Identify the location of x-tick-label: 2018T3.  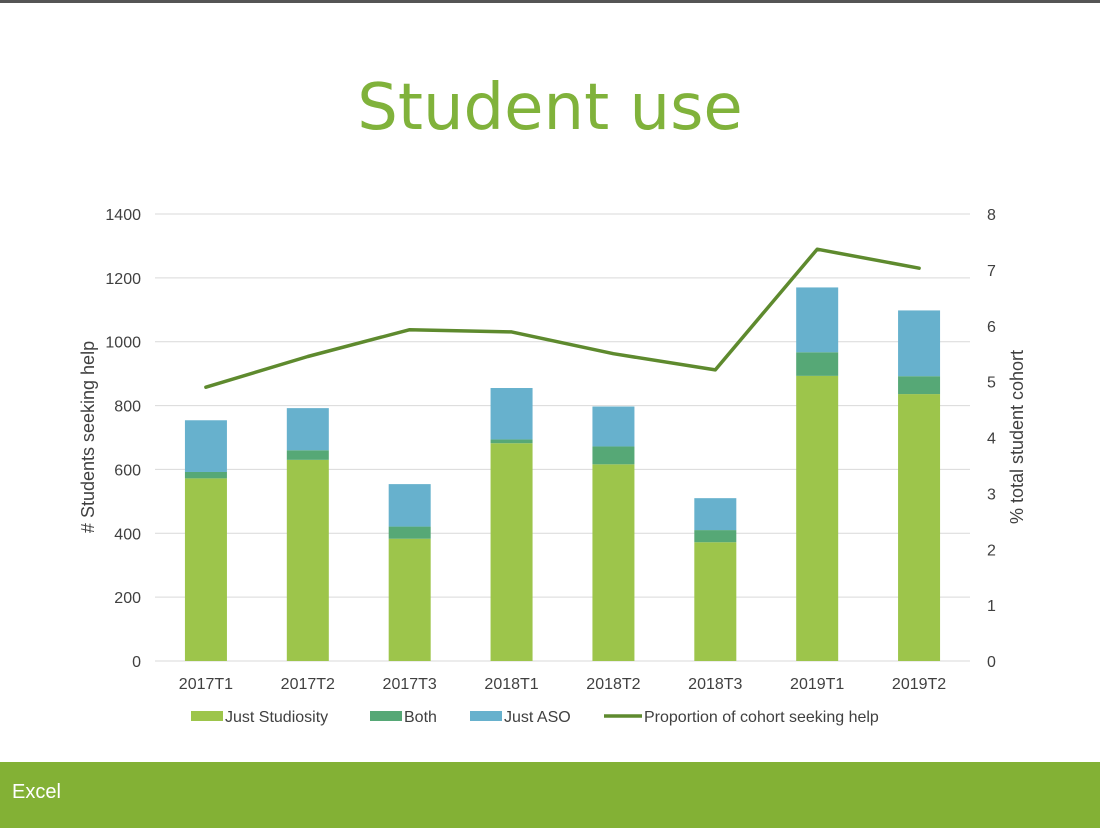
(715, 684).